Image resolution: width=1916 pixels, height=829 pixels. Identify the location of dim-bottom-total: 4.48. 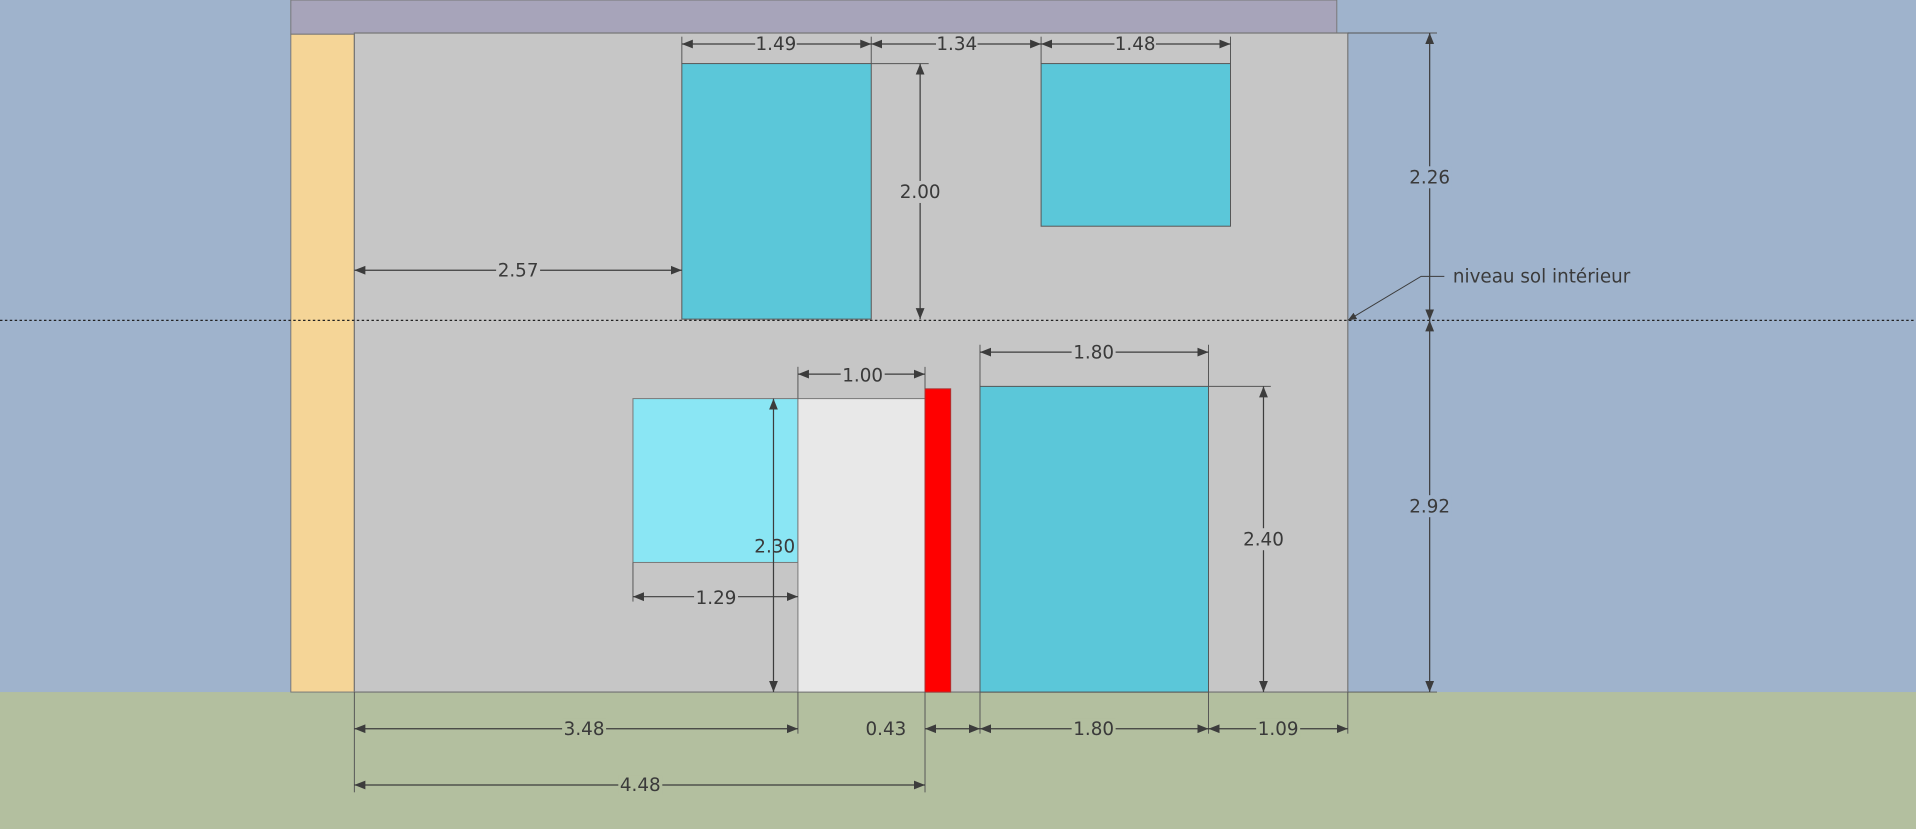
(640, 785).